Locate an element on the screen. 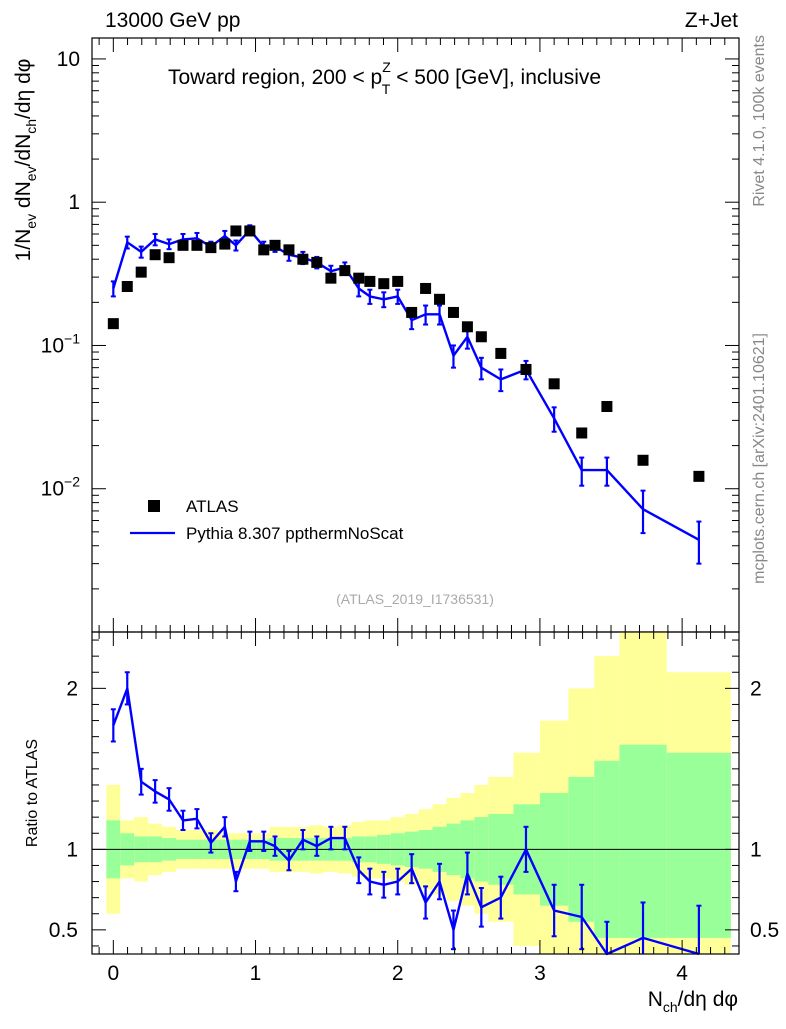 The width and height of the screenshot is (786, 1029). main-y-tick-label: 10 is located at coordinates (68, 59).